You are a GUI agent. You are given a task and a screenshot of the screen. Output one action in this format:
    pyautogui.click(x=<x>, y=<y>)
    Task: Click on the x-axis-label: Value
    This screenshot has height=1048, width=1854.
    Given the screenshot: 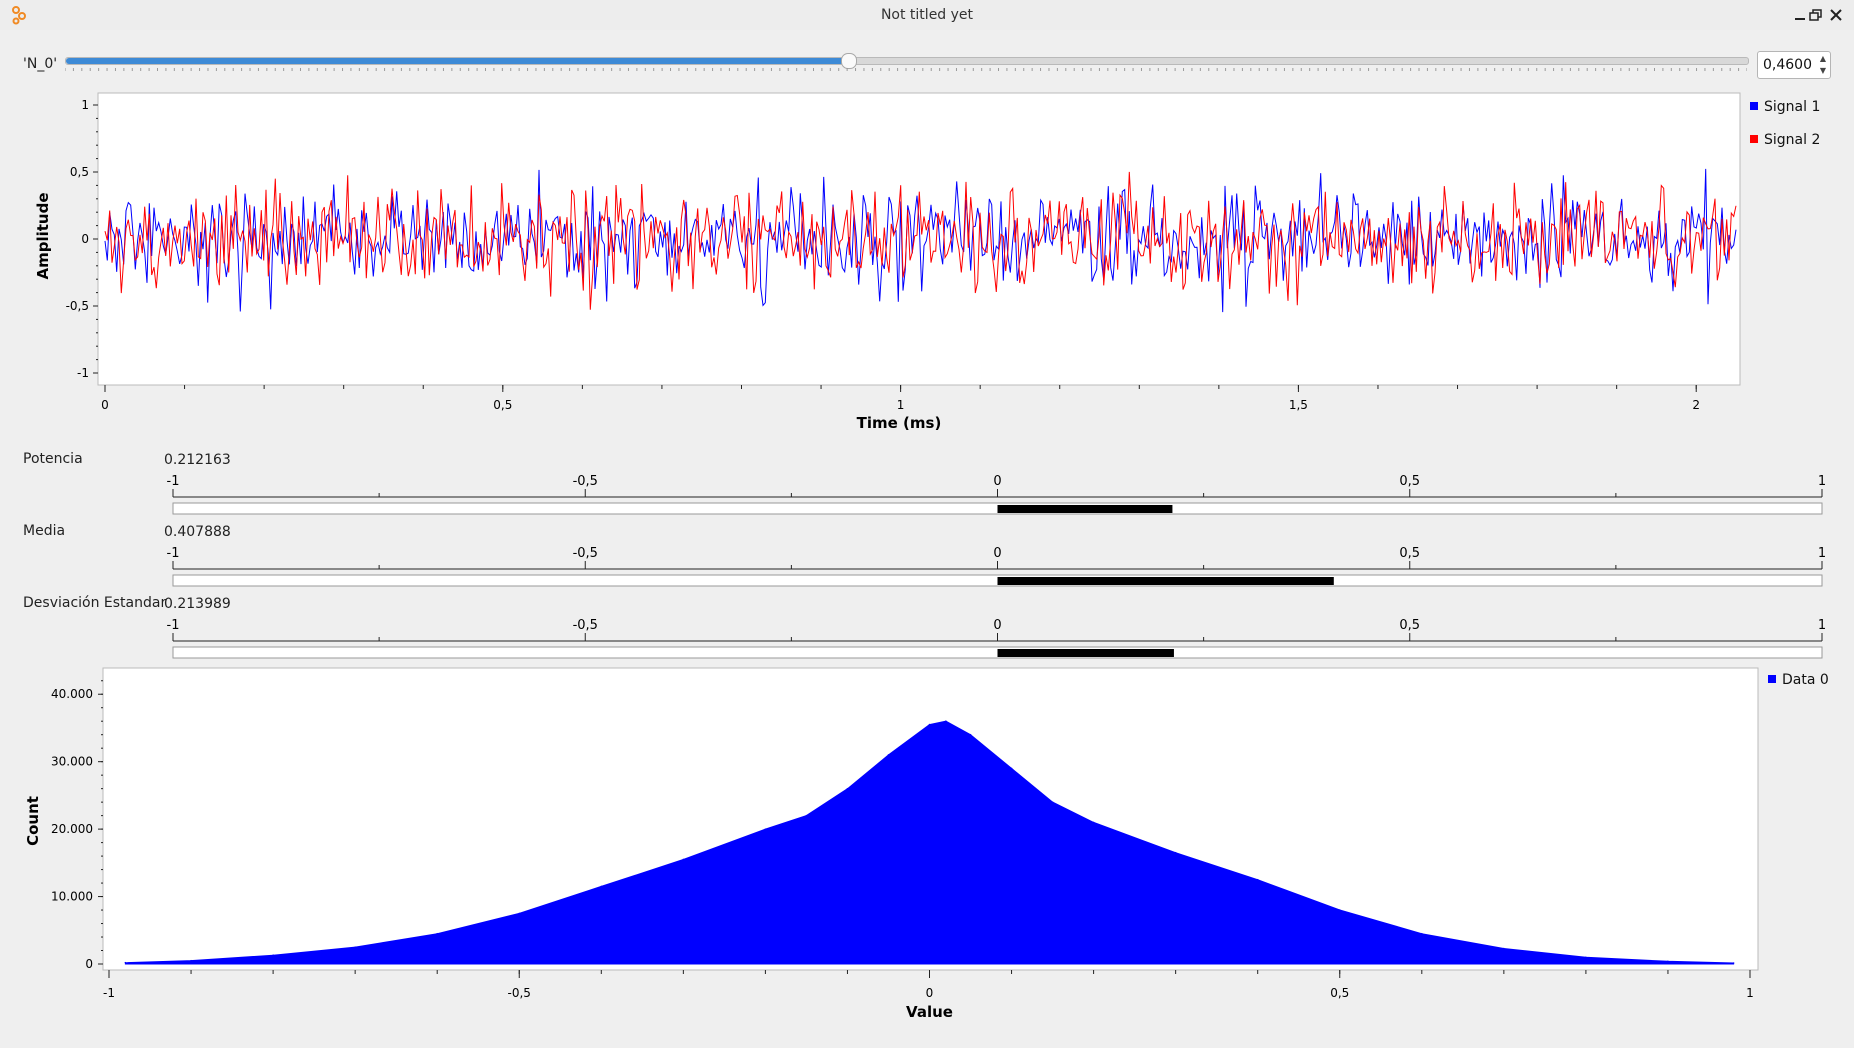 What is the action you would take?
    pyautogui.click(x=929, y=1012)
    